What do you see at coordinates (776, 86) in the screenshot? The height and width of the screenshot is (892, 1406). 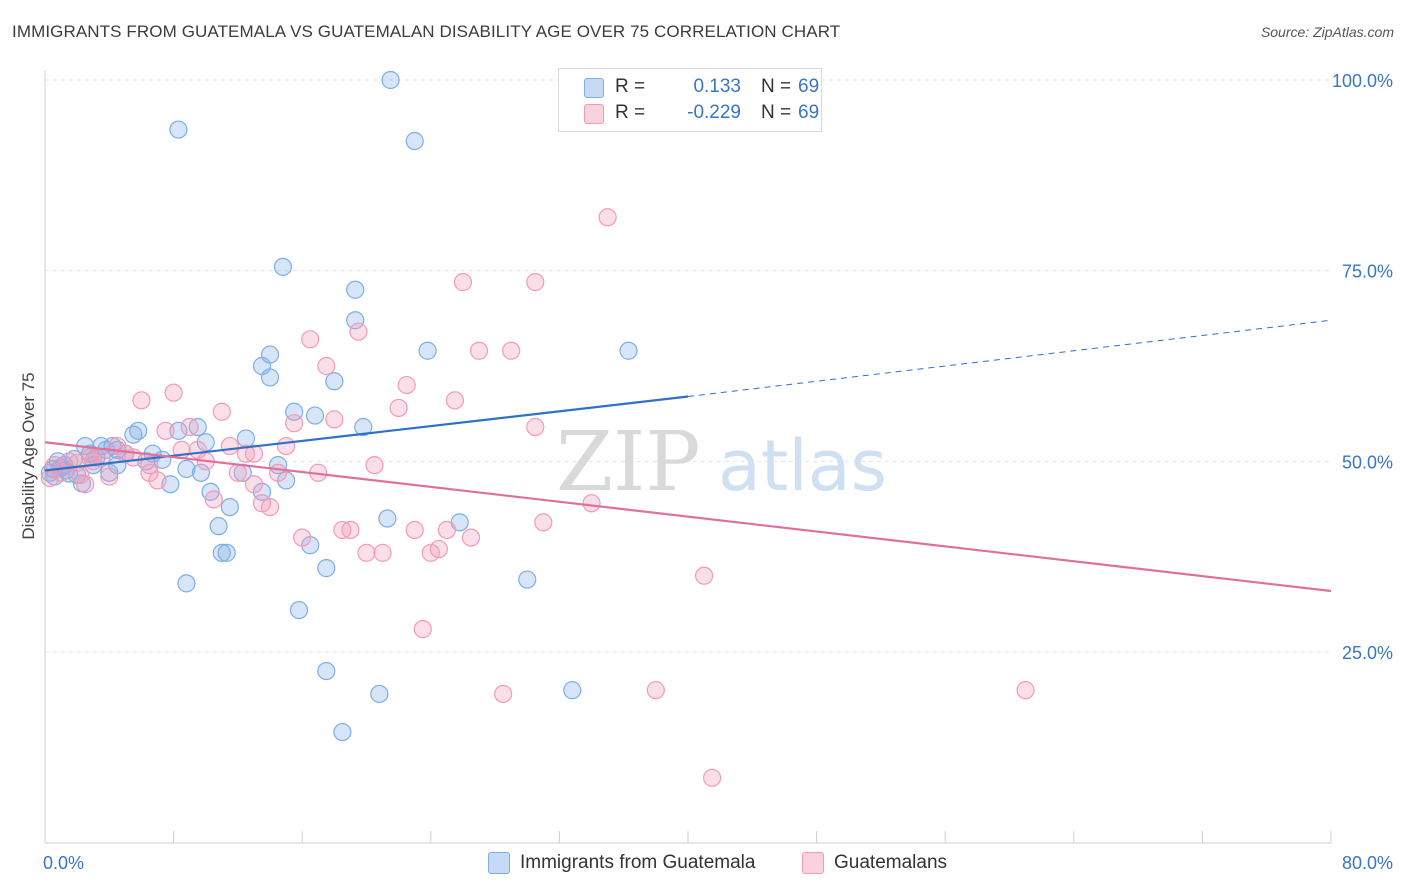 I see `legend-n-label: N =` at bounding box center [776, 86].